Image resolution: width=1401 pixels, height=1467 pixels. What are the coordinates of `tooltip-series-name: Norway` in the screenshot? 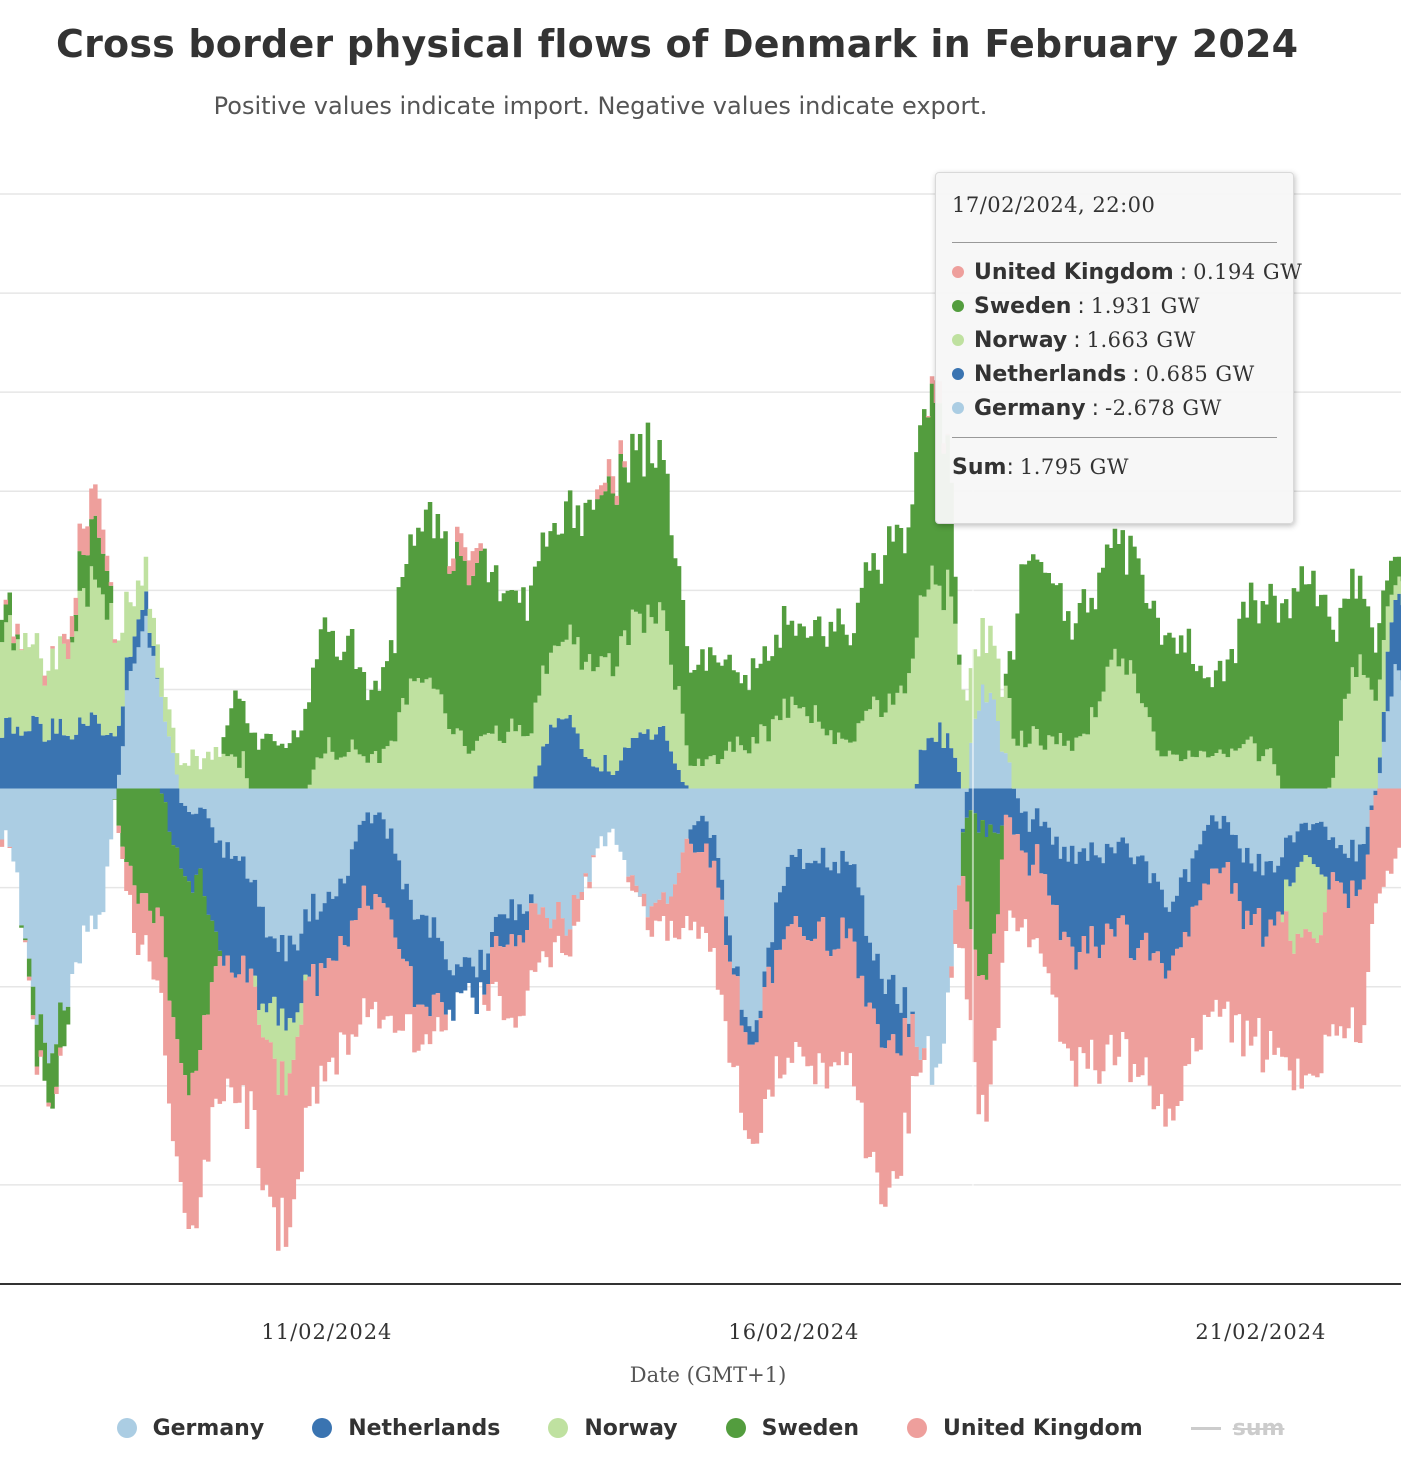 It's located at (1021, 340).